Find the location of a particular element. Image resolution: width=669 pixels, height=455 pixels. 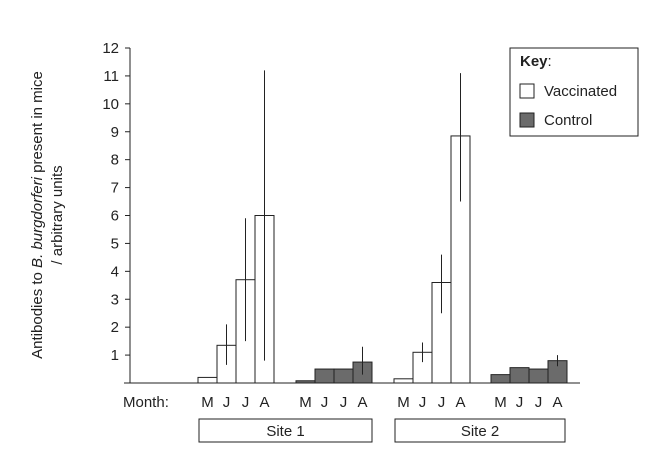

y-tick-label: 9 is located at coordinates (115, 132).